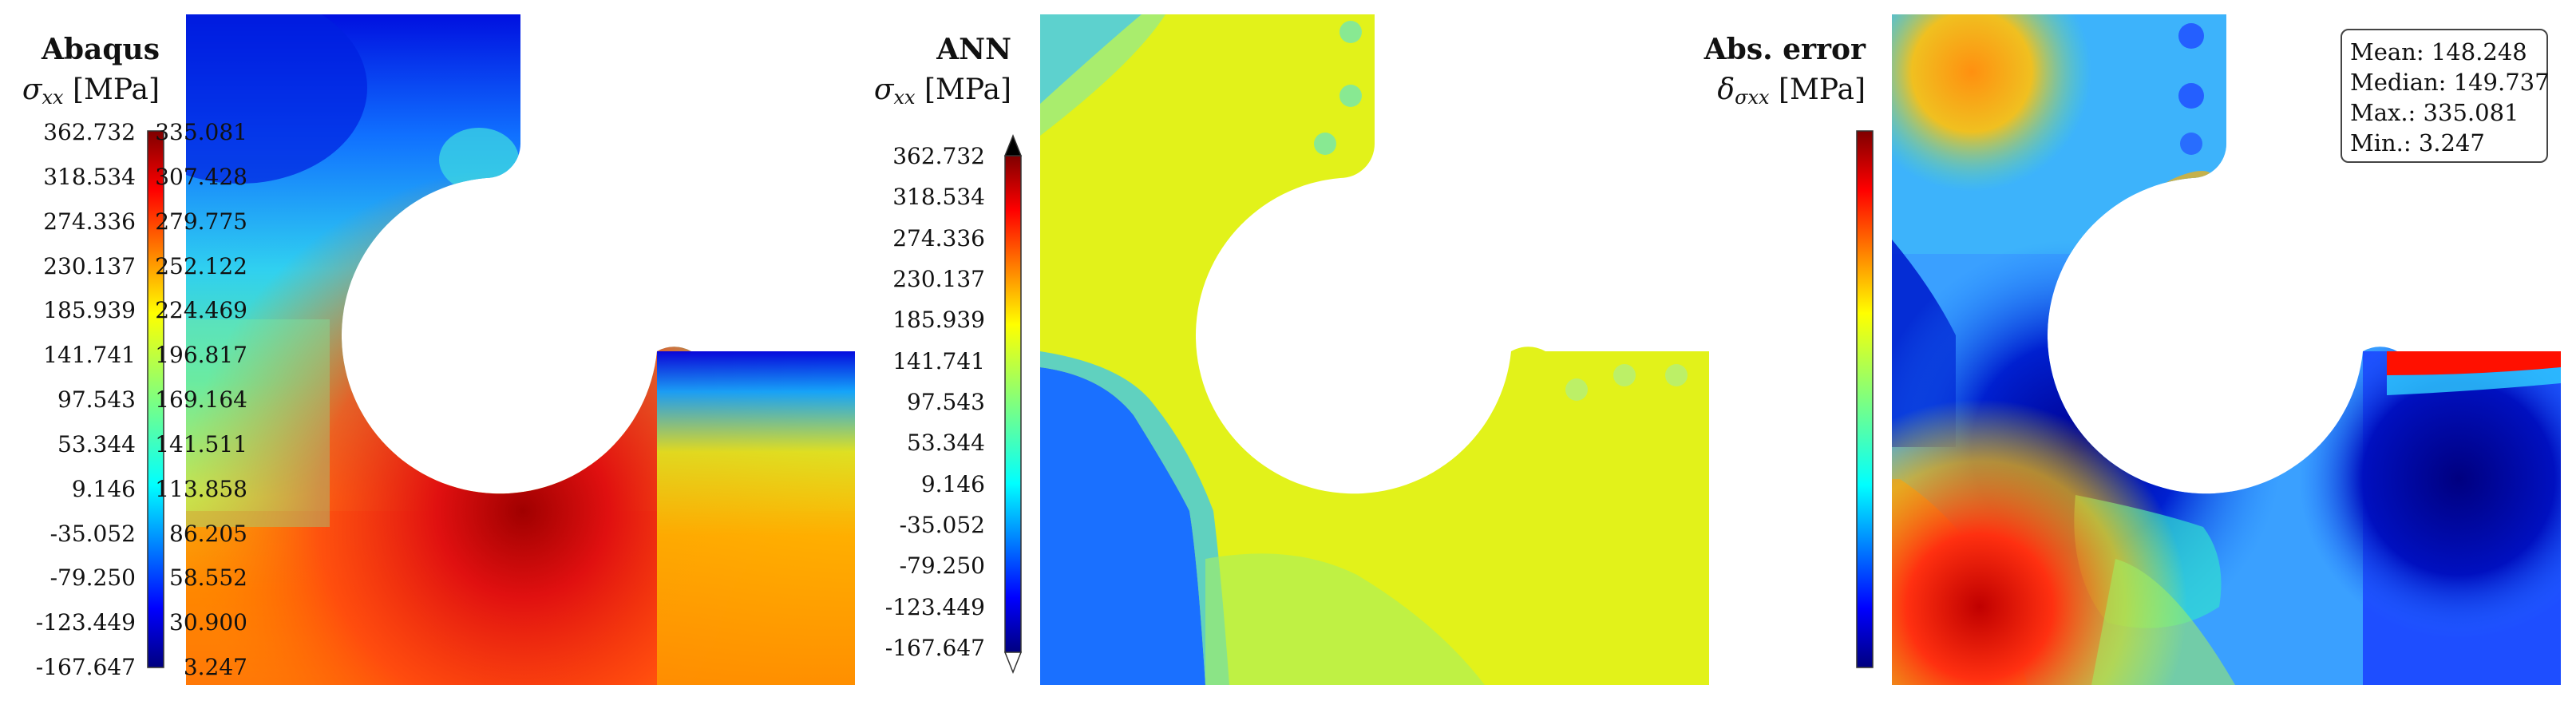 This screenshot has height=701, width=2576. I want to click on abaqus-unit: [MPa], so click(116, 89).